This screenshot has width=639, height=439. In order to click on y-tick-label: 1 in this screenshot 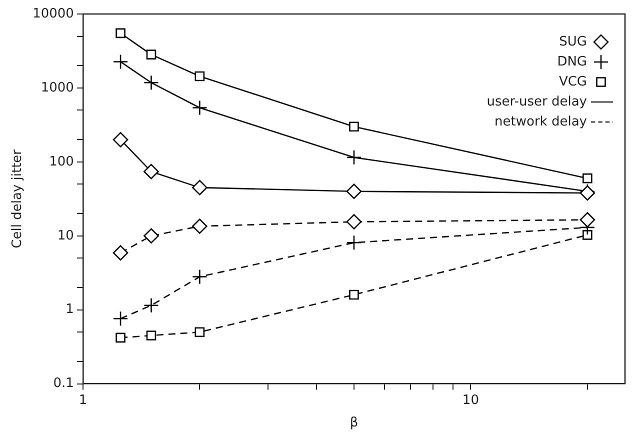, I will do `click(70, 310)`.